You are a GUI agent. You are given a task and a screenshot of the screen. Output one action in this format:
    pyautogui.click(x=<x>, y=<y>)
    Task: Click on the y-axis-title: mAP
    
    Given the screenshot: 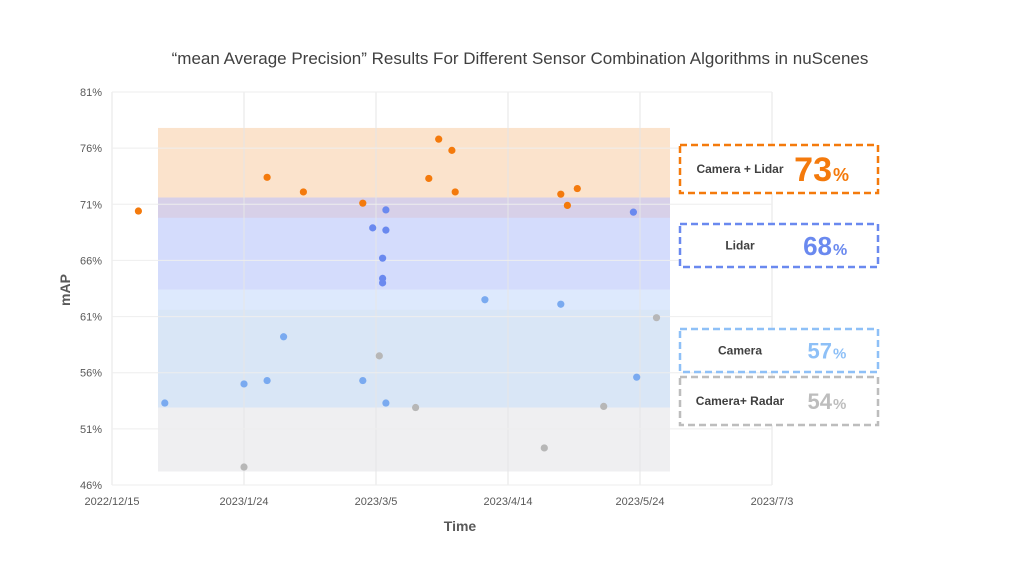 What is the action you would take?
    pyautogui.click(x=65, y=290)
    